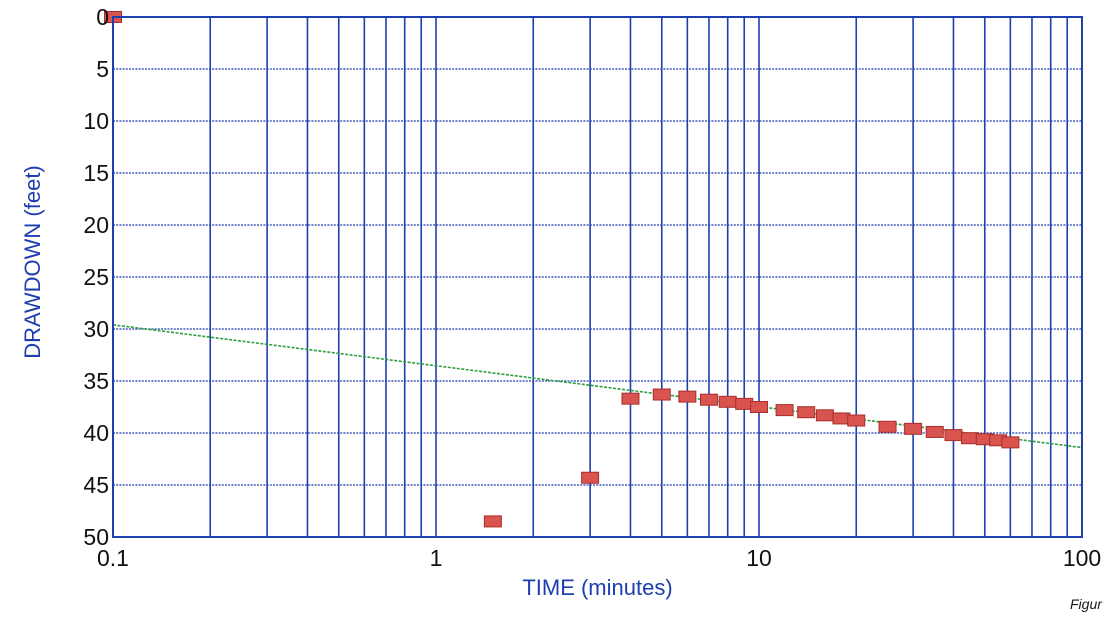 The width and height of the screenshot is (1114, 619). Describe the element at coordinates (96, 433) in the screenshot. I see `y-tick-label: 40` at that location.